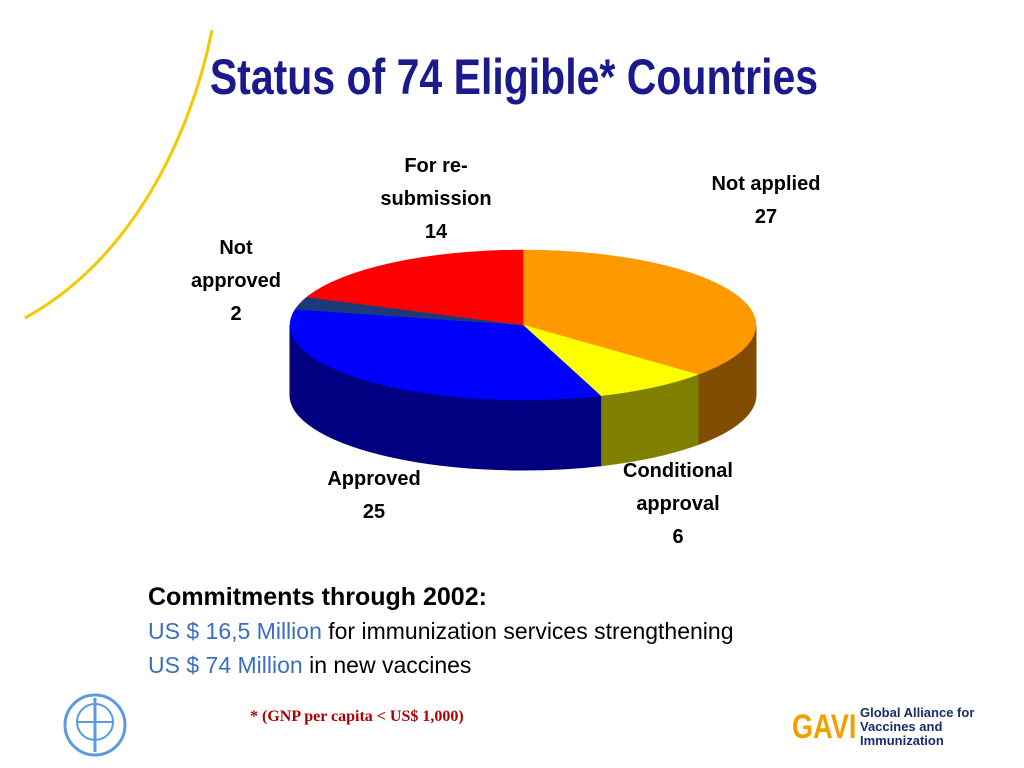 The height and width of the screenshot is (768, 1024). Describe the element at coordinates (225, 665) in the screenshot. I see `amount: US $ 74 Million` at that location.